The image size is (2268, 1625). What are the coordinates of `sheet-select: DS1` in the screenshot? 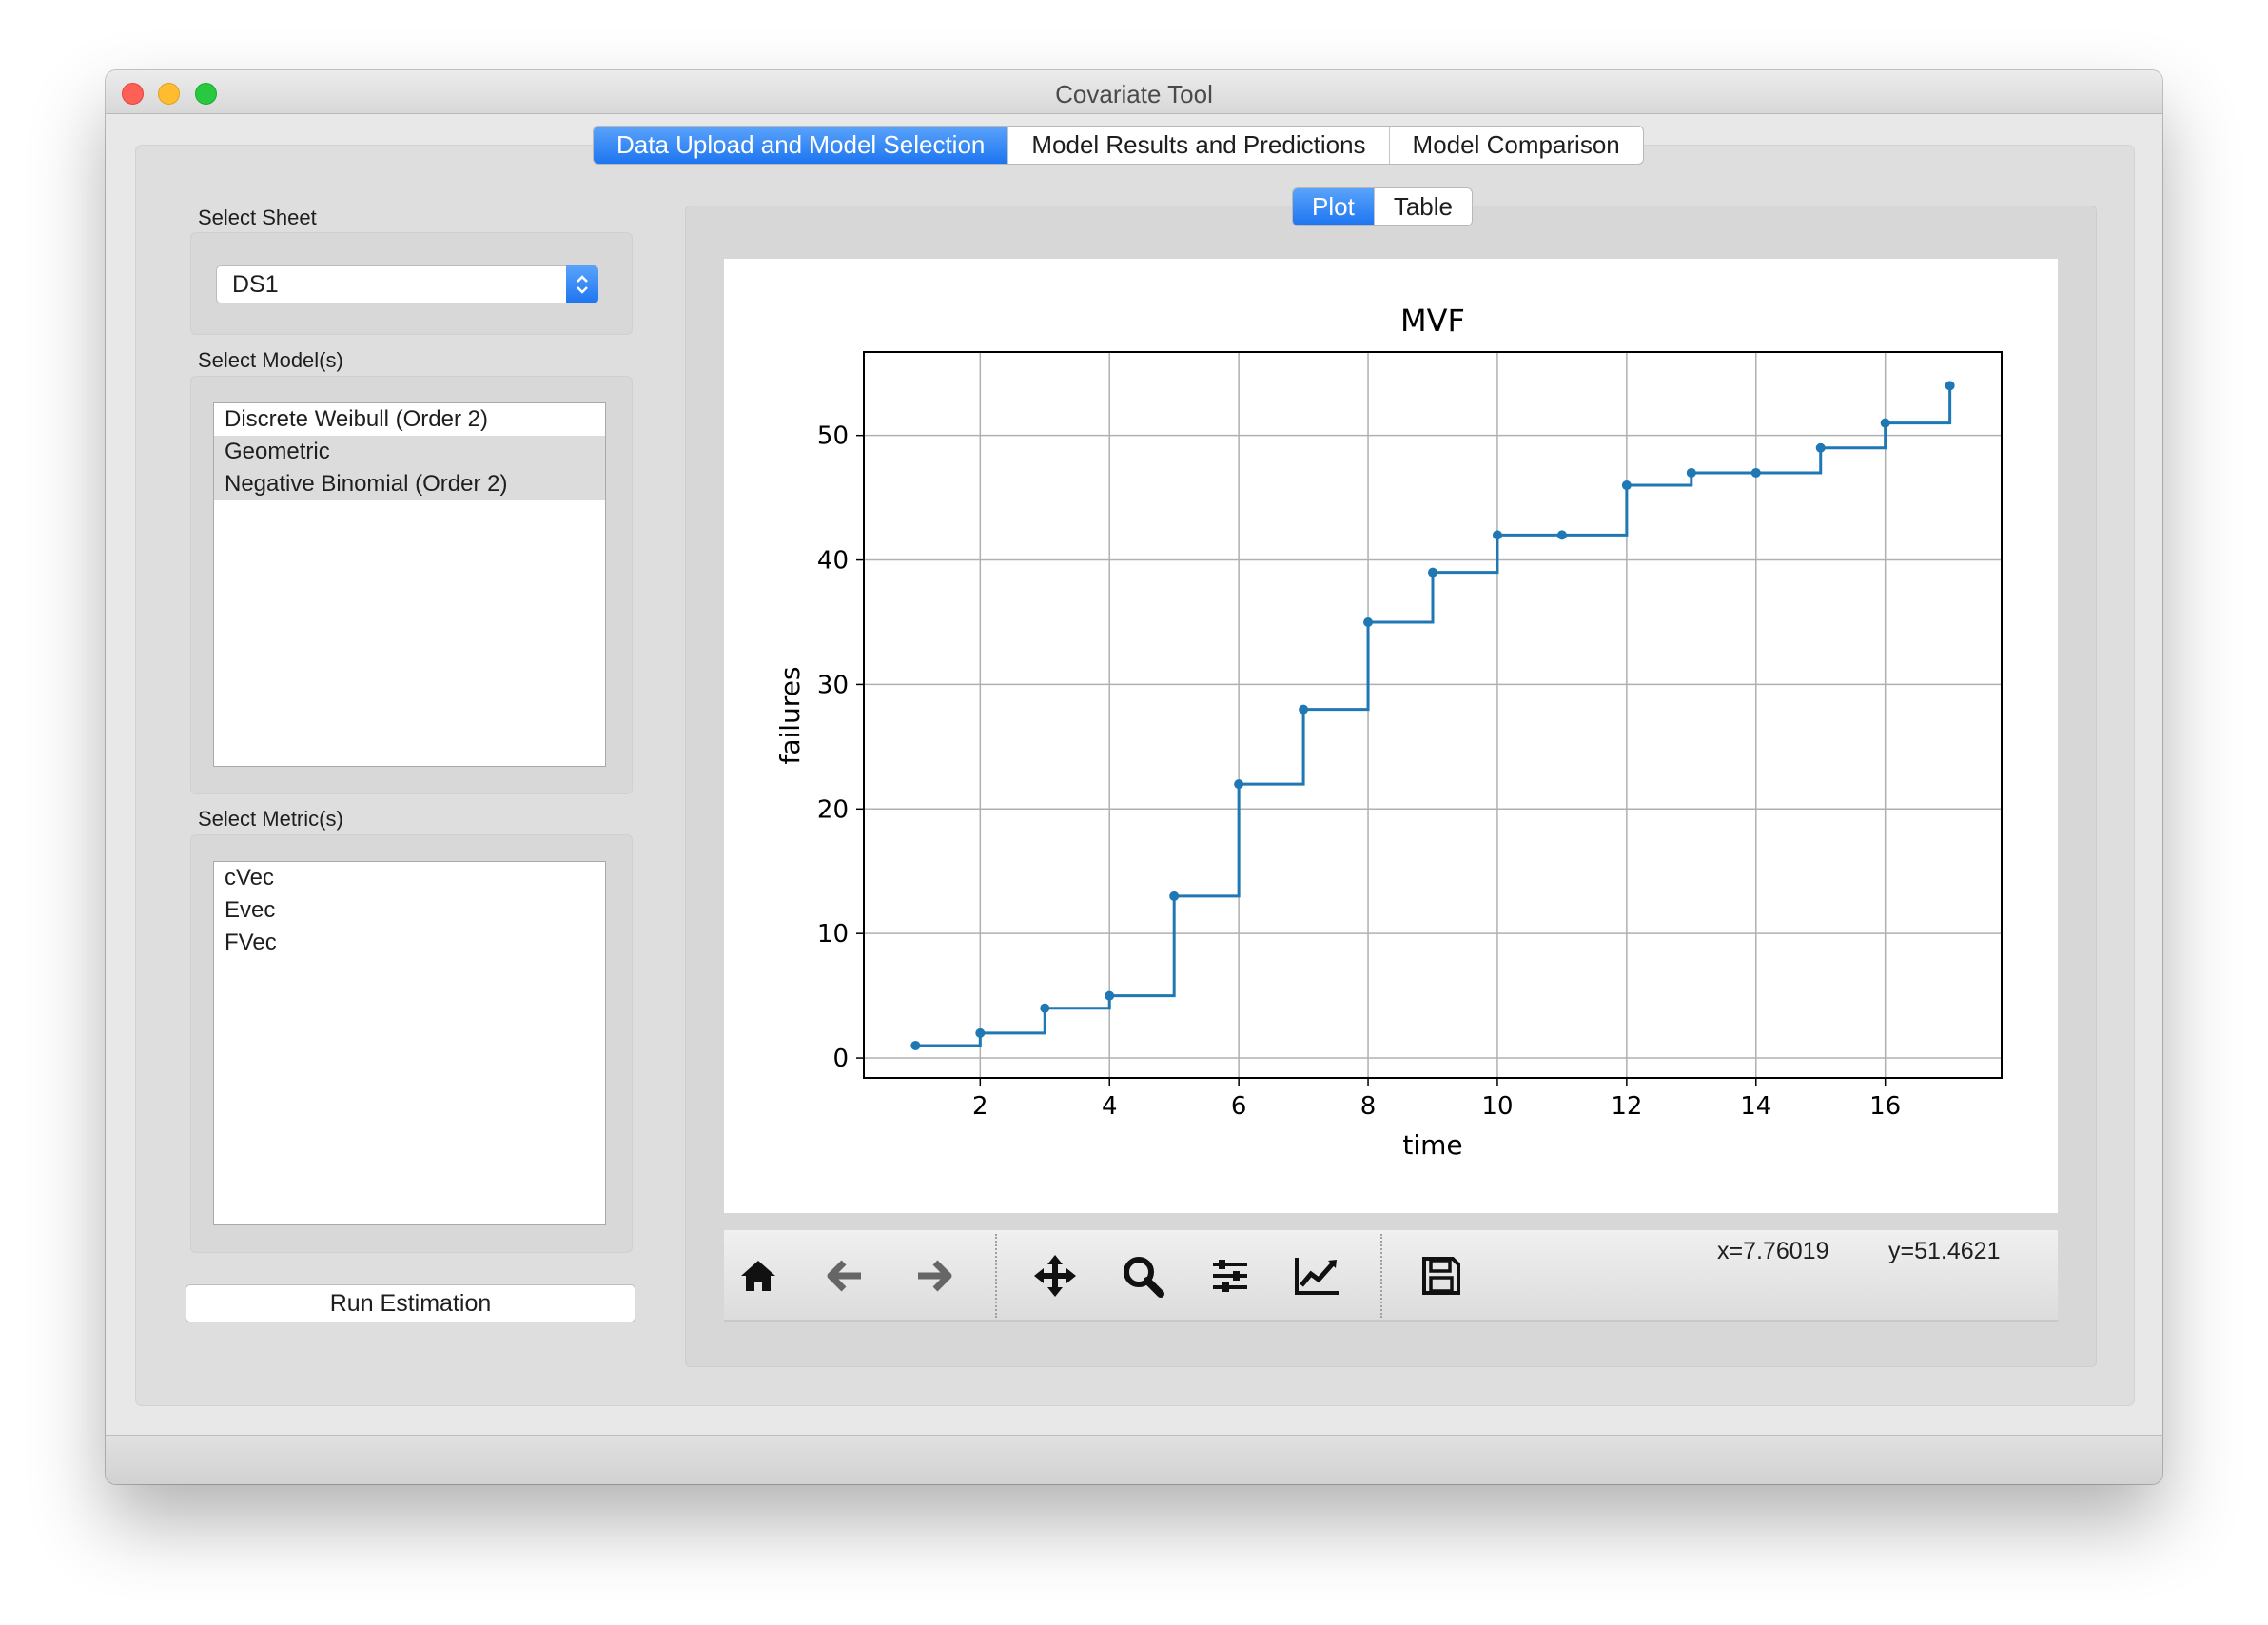 It's located at (407, 284).